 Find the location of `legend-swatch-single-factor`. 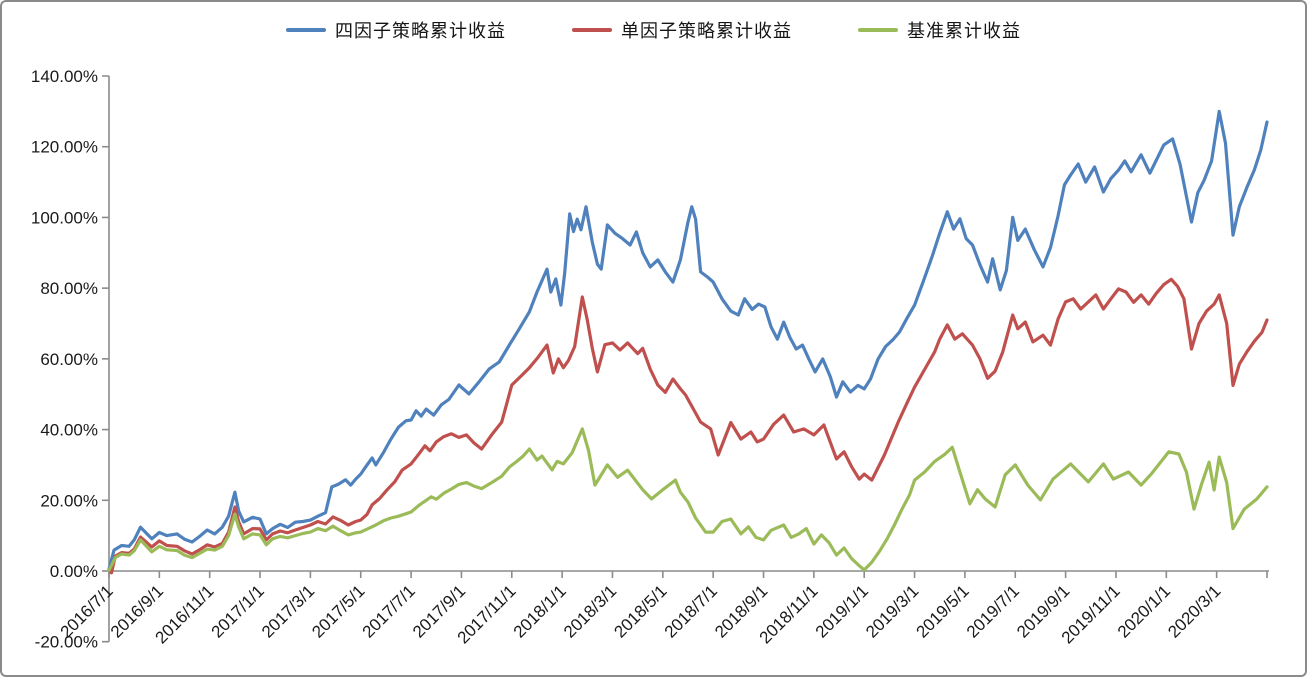

legend-swatch-single-factor is located at coordinates (592, 30).